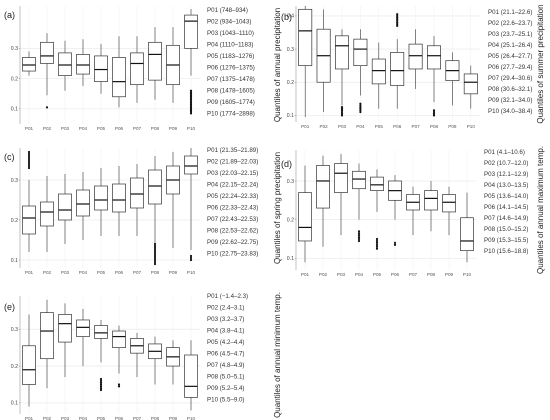 The height and width of the screenshot is (420, 550). Describe the element at coordinates (226, 342) in the screenshot. I see `legend-entry: P05 (4.2–4.4)` at that location.